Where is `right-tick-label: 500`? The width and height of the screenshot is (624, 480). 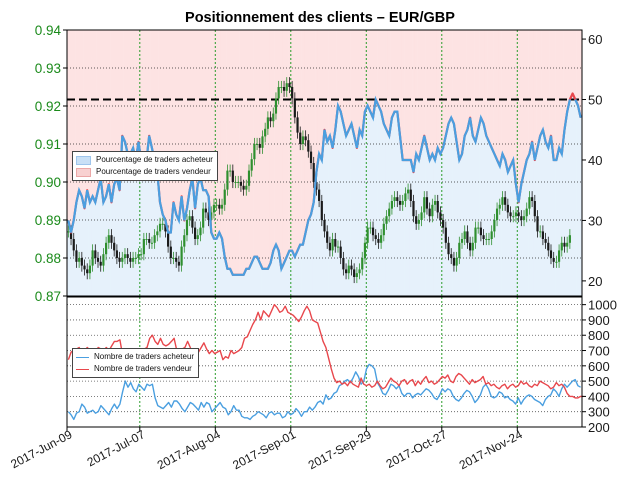
right-tick-label: 500 is located at coordinates (599, 381).